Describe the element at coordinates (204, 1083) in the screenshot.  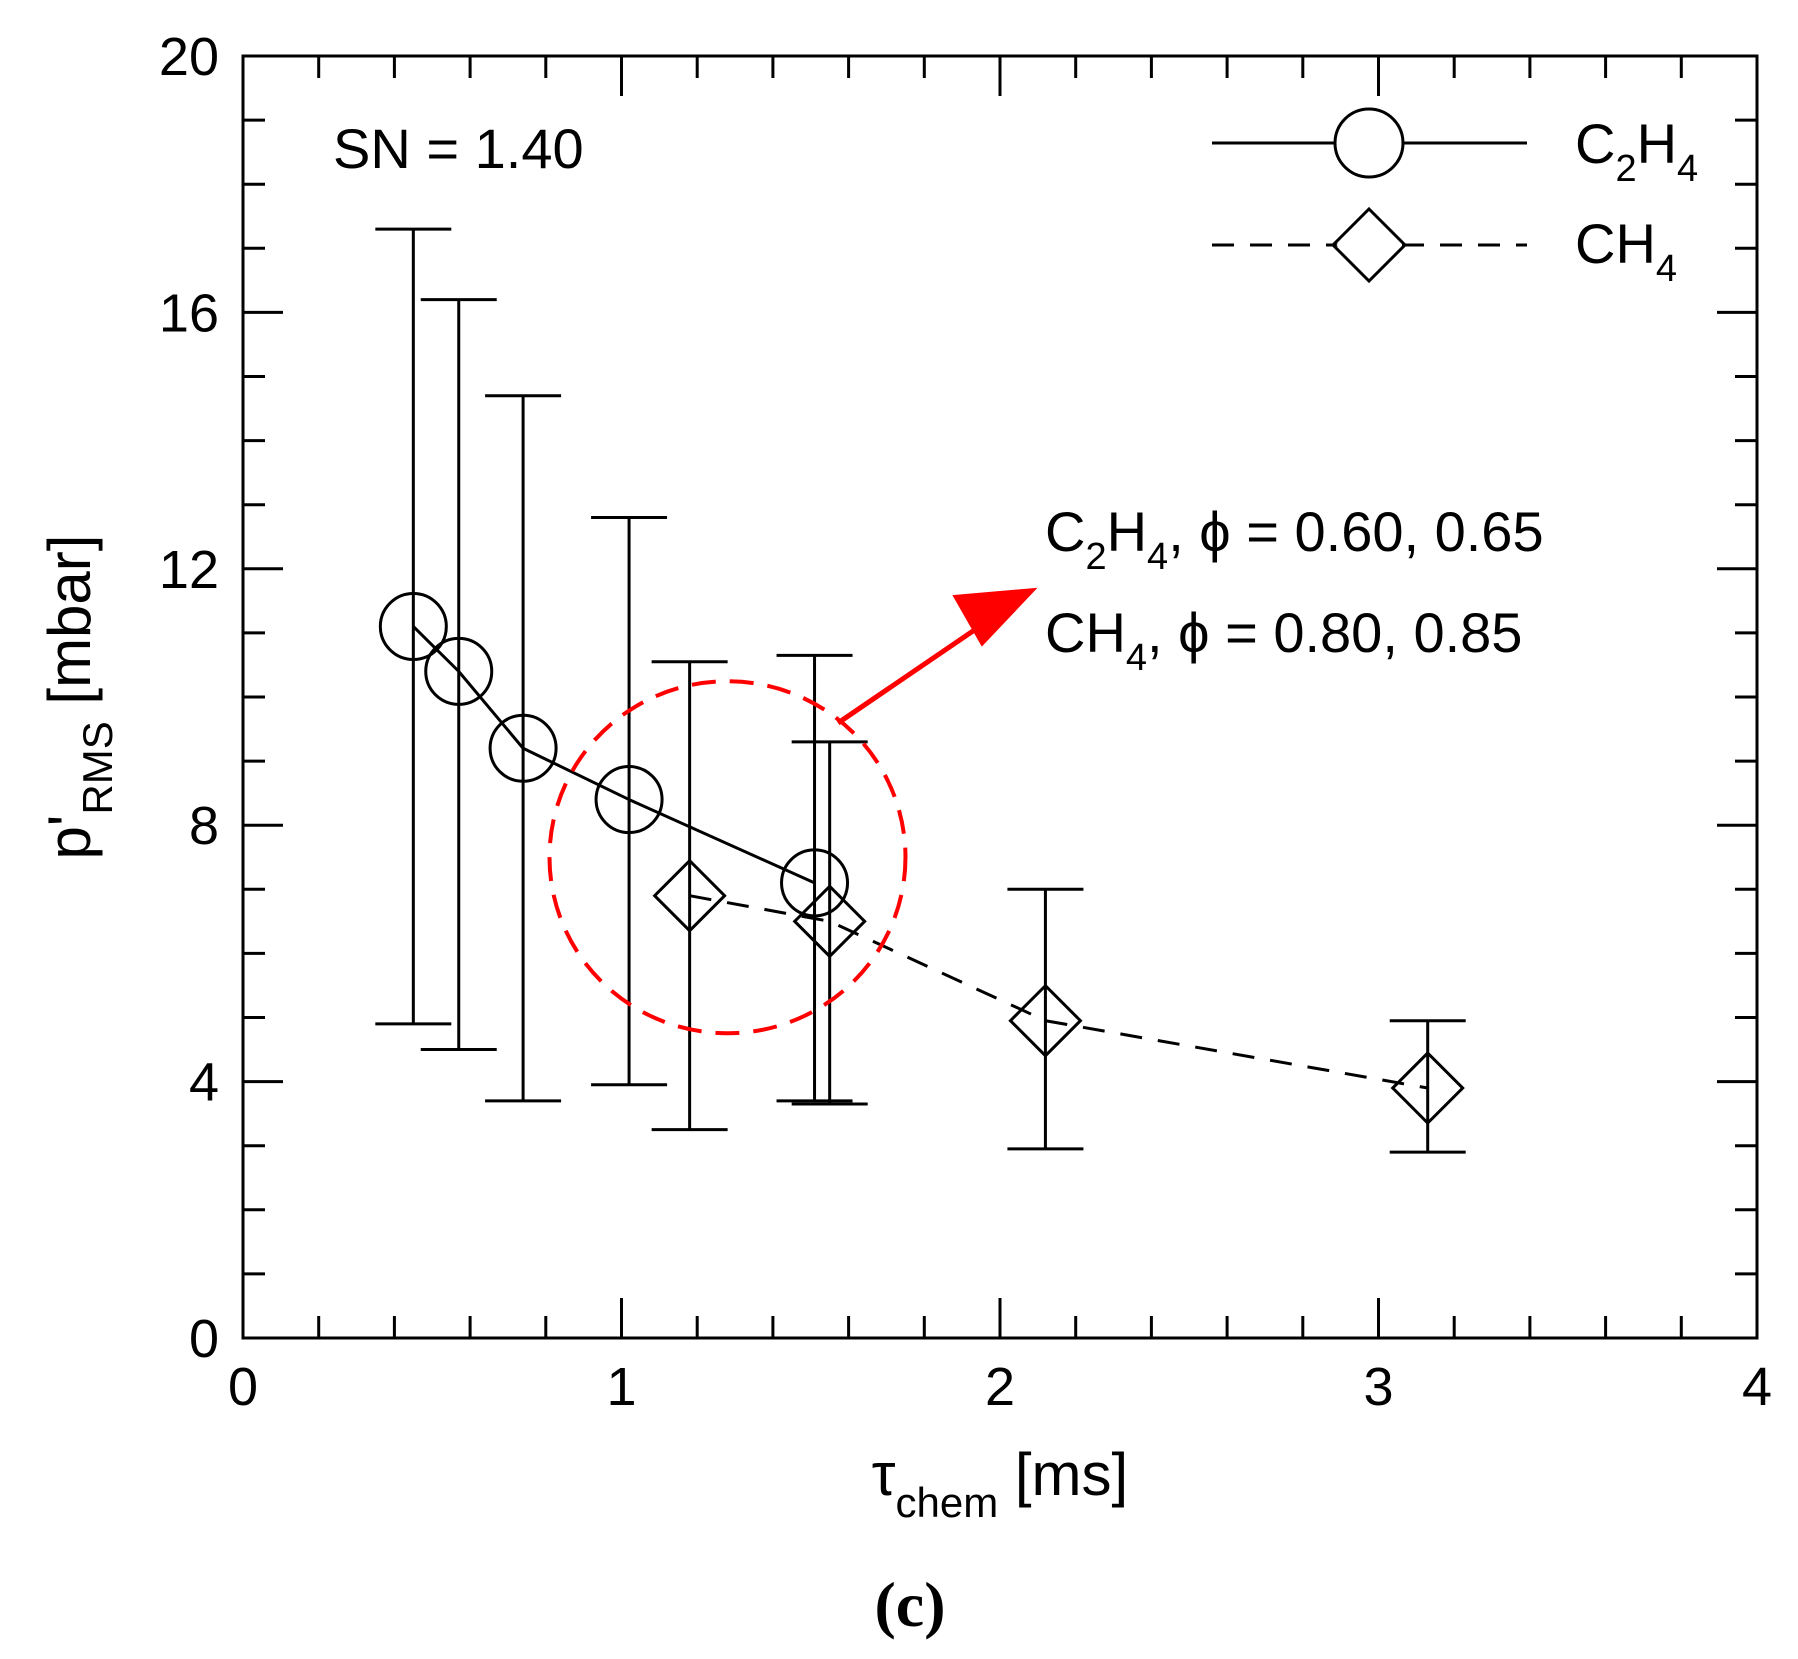
I see `y-tick-label: 4` at that location.